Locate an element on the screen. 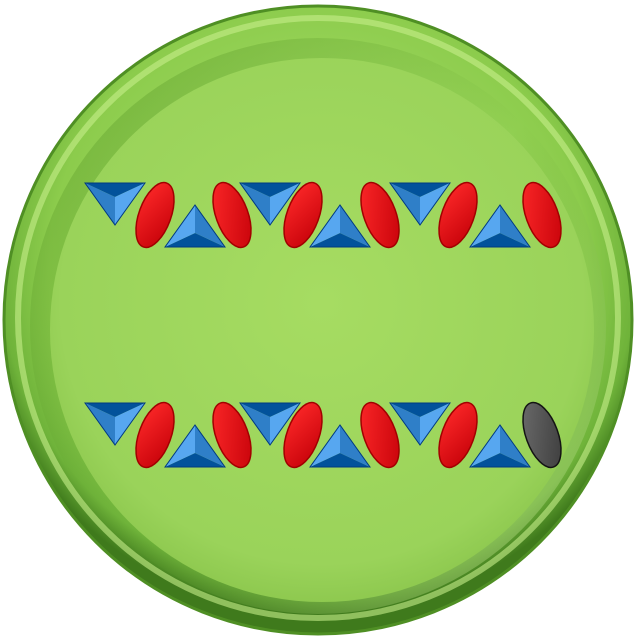  top-row is located at coordinates (323, 215).